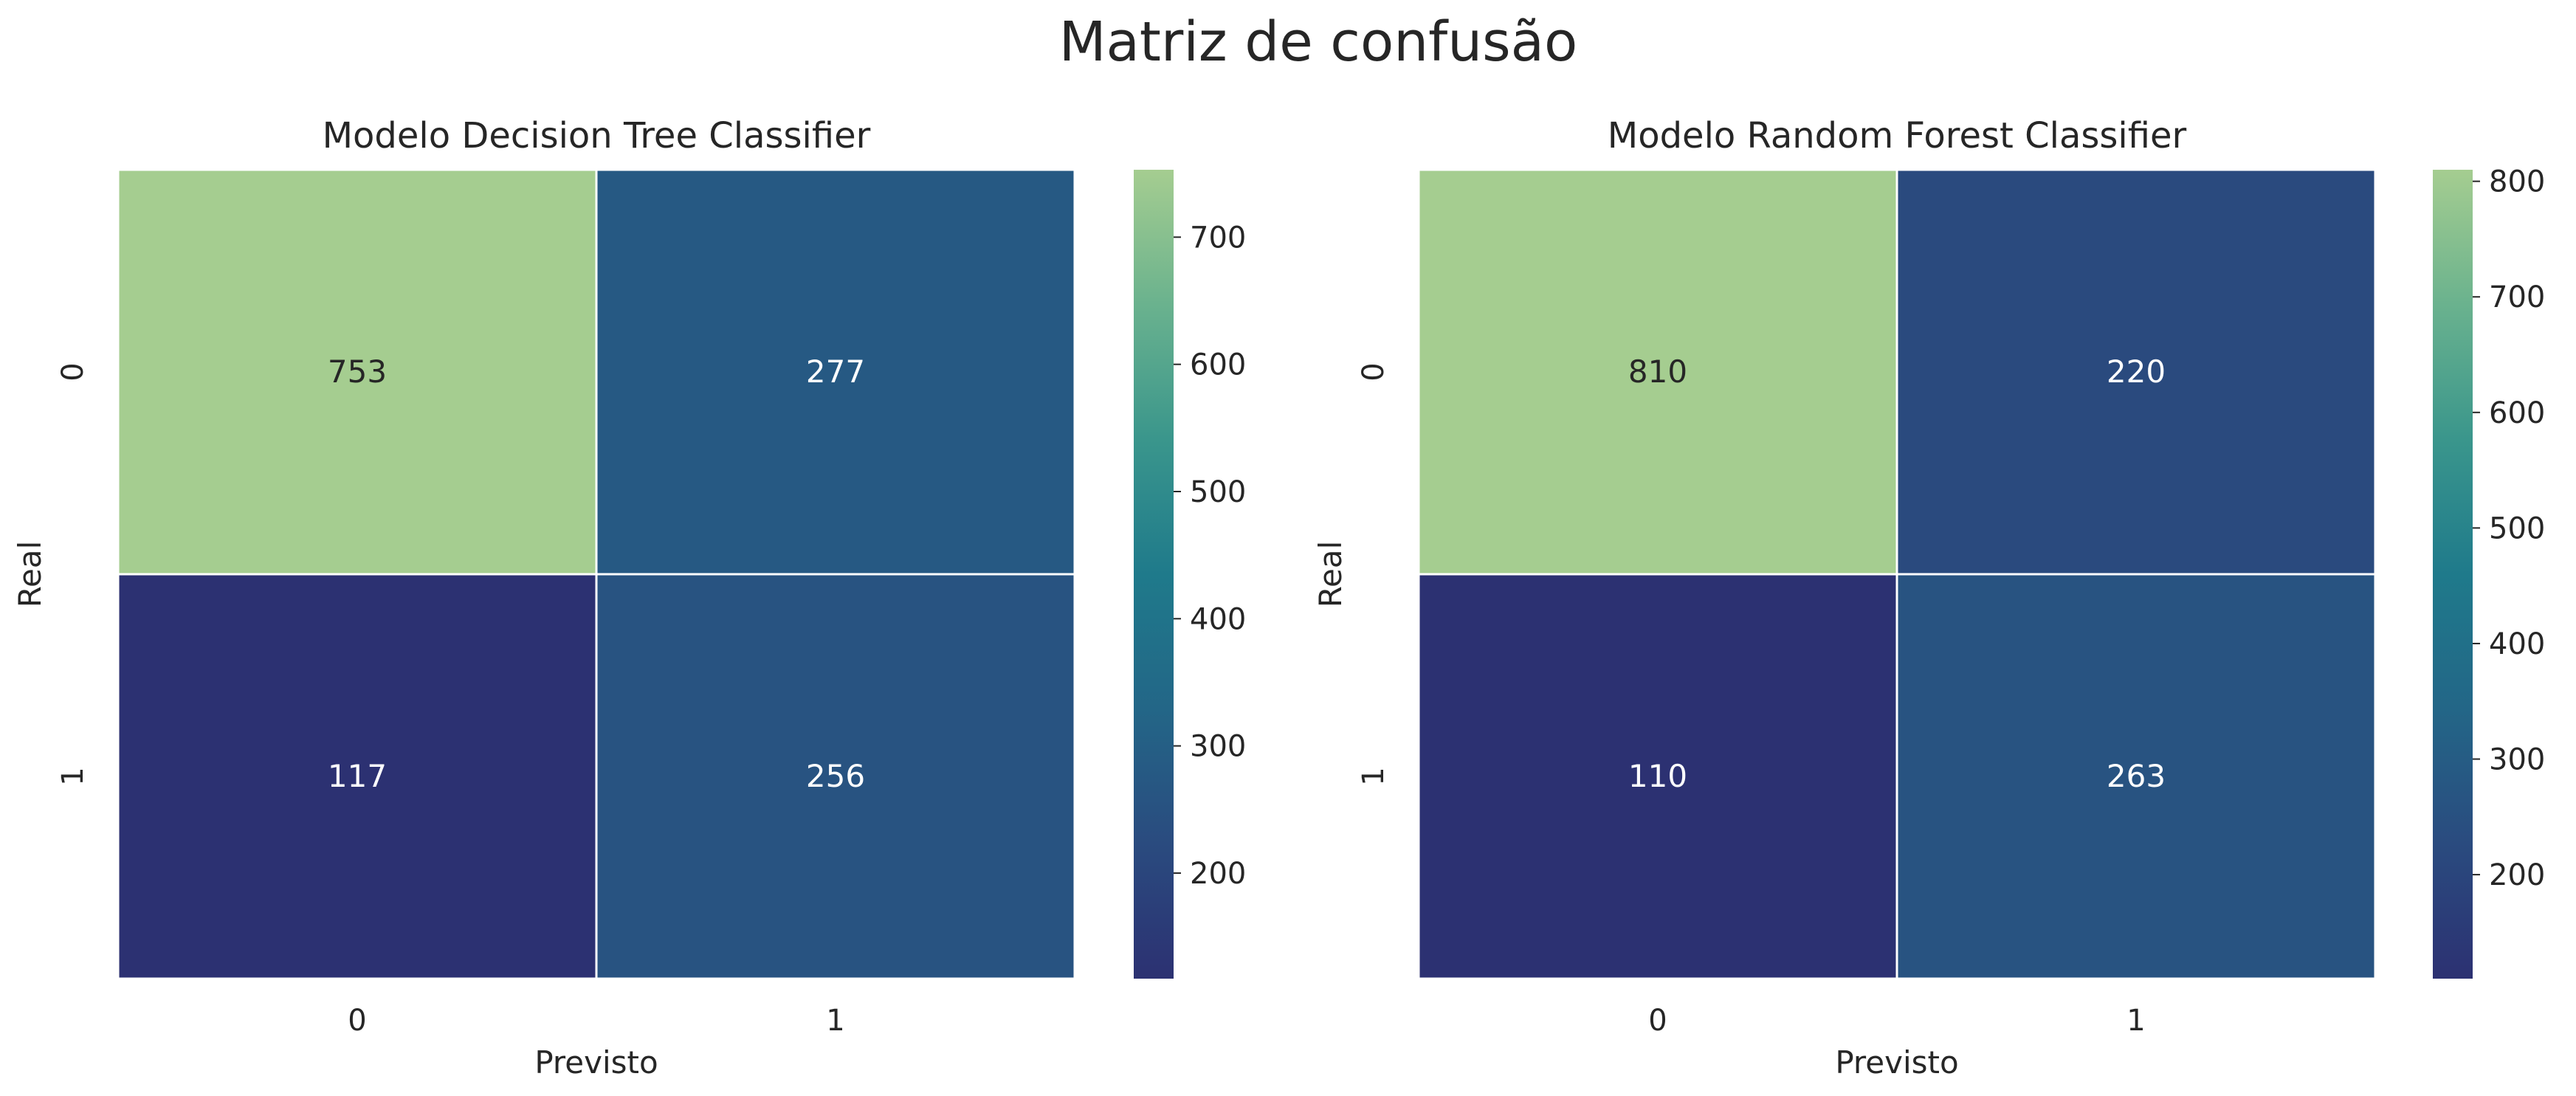 This screenshot has width=2576, height=1096. Describe the element at coordinates (1318, 42) in the screenshot. I see `figure-title: Matriz de confusão` at that location.